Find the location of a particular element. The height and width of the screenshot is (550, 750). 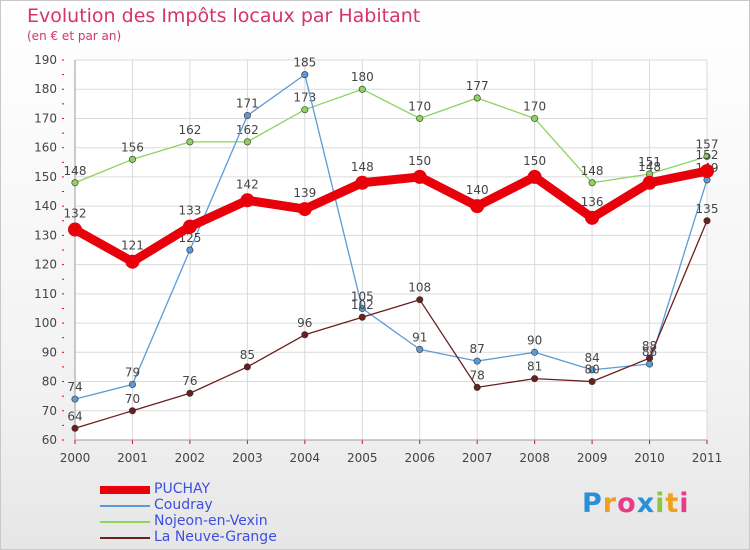

y-tick-label: 140 is located at coordinates (45, 206).